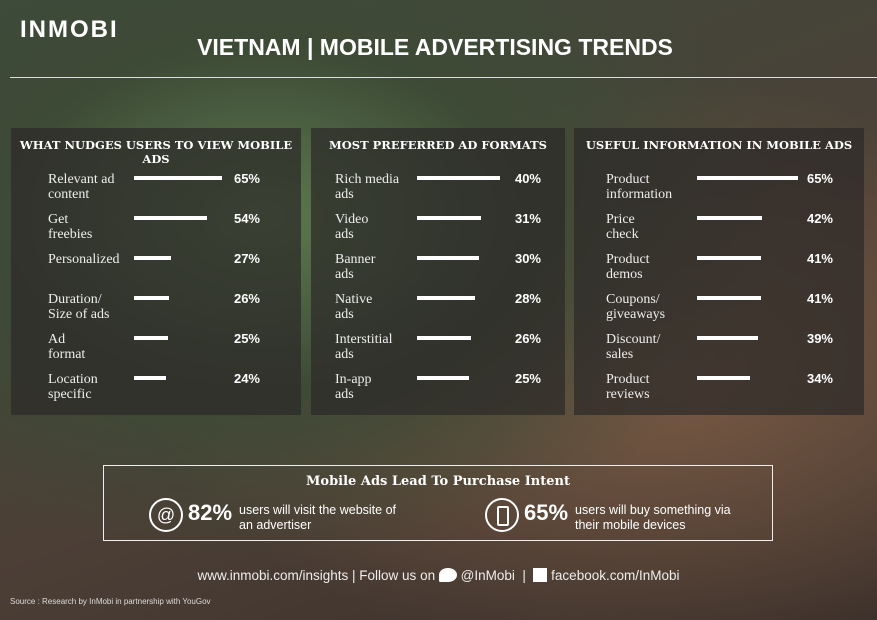 The width and height of the screenshot is (877, 620). Describe the element at coordinates (438, 145) in the screenshot. I see `chart-title: MOST PREFERRED AD FORMATS` at that location.